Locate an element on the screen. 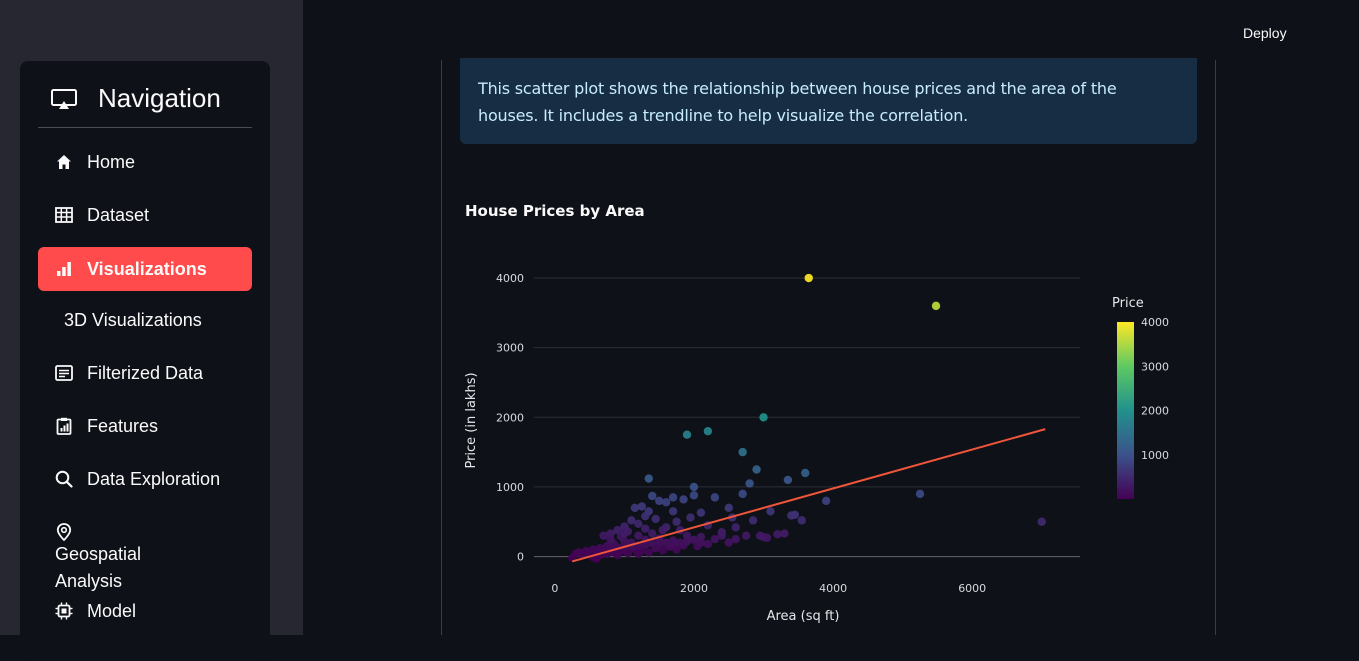 The image size is (1359, 661). sidebar-item-visualizations: Visualizations is located at coordinates (145, 269).